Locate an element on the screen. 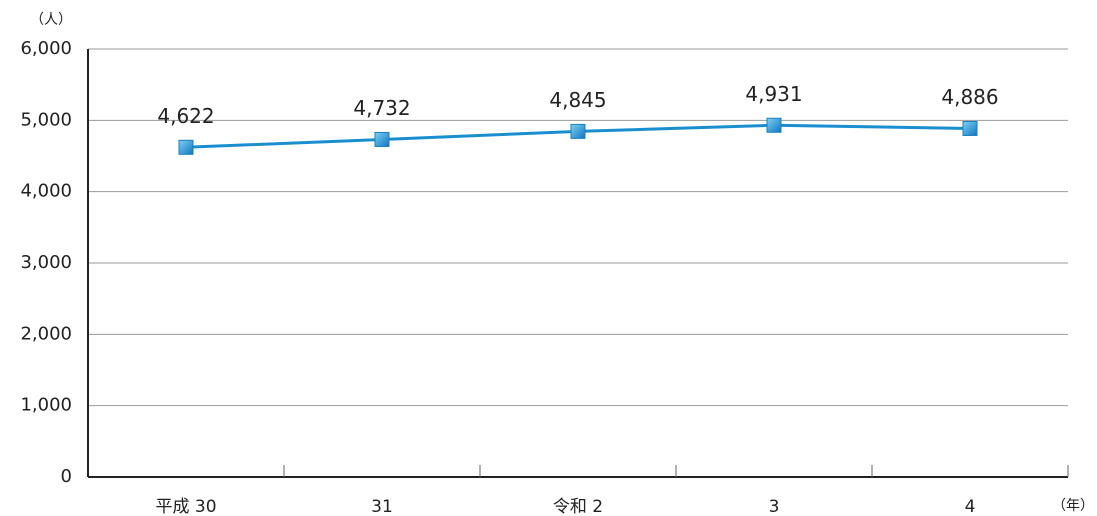 The image size is (1097, 516). y-tick-label: 6,000 is located at coordinates (46, 48).